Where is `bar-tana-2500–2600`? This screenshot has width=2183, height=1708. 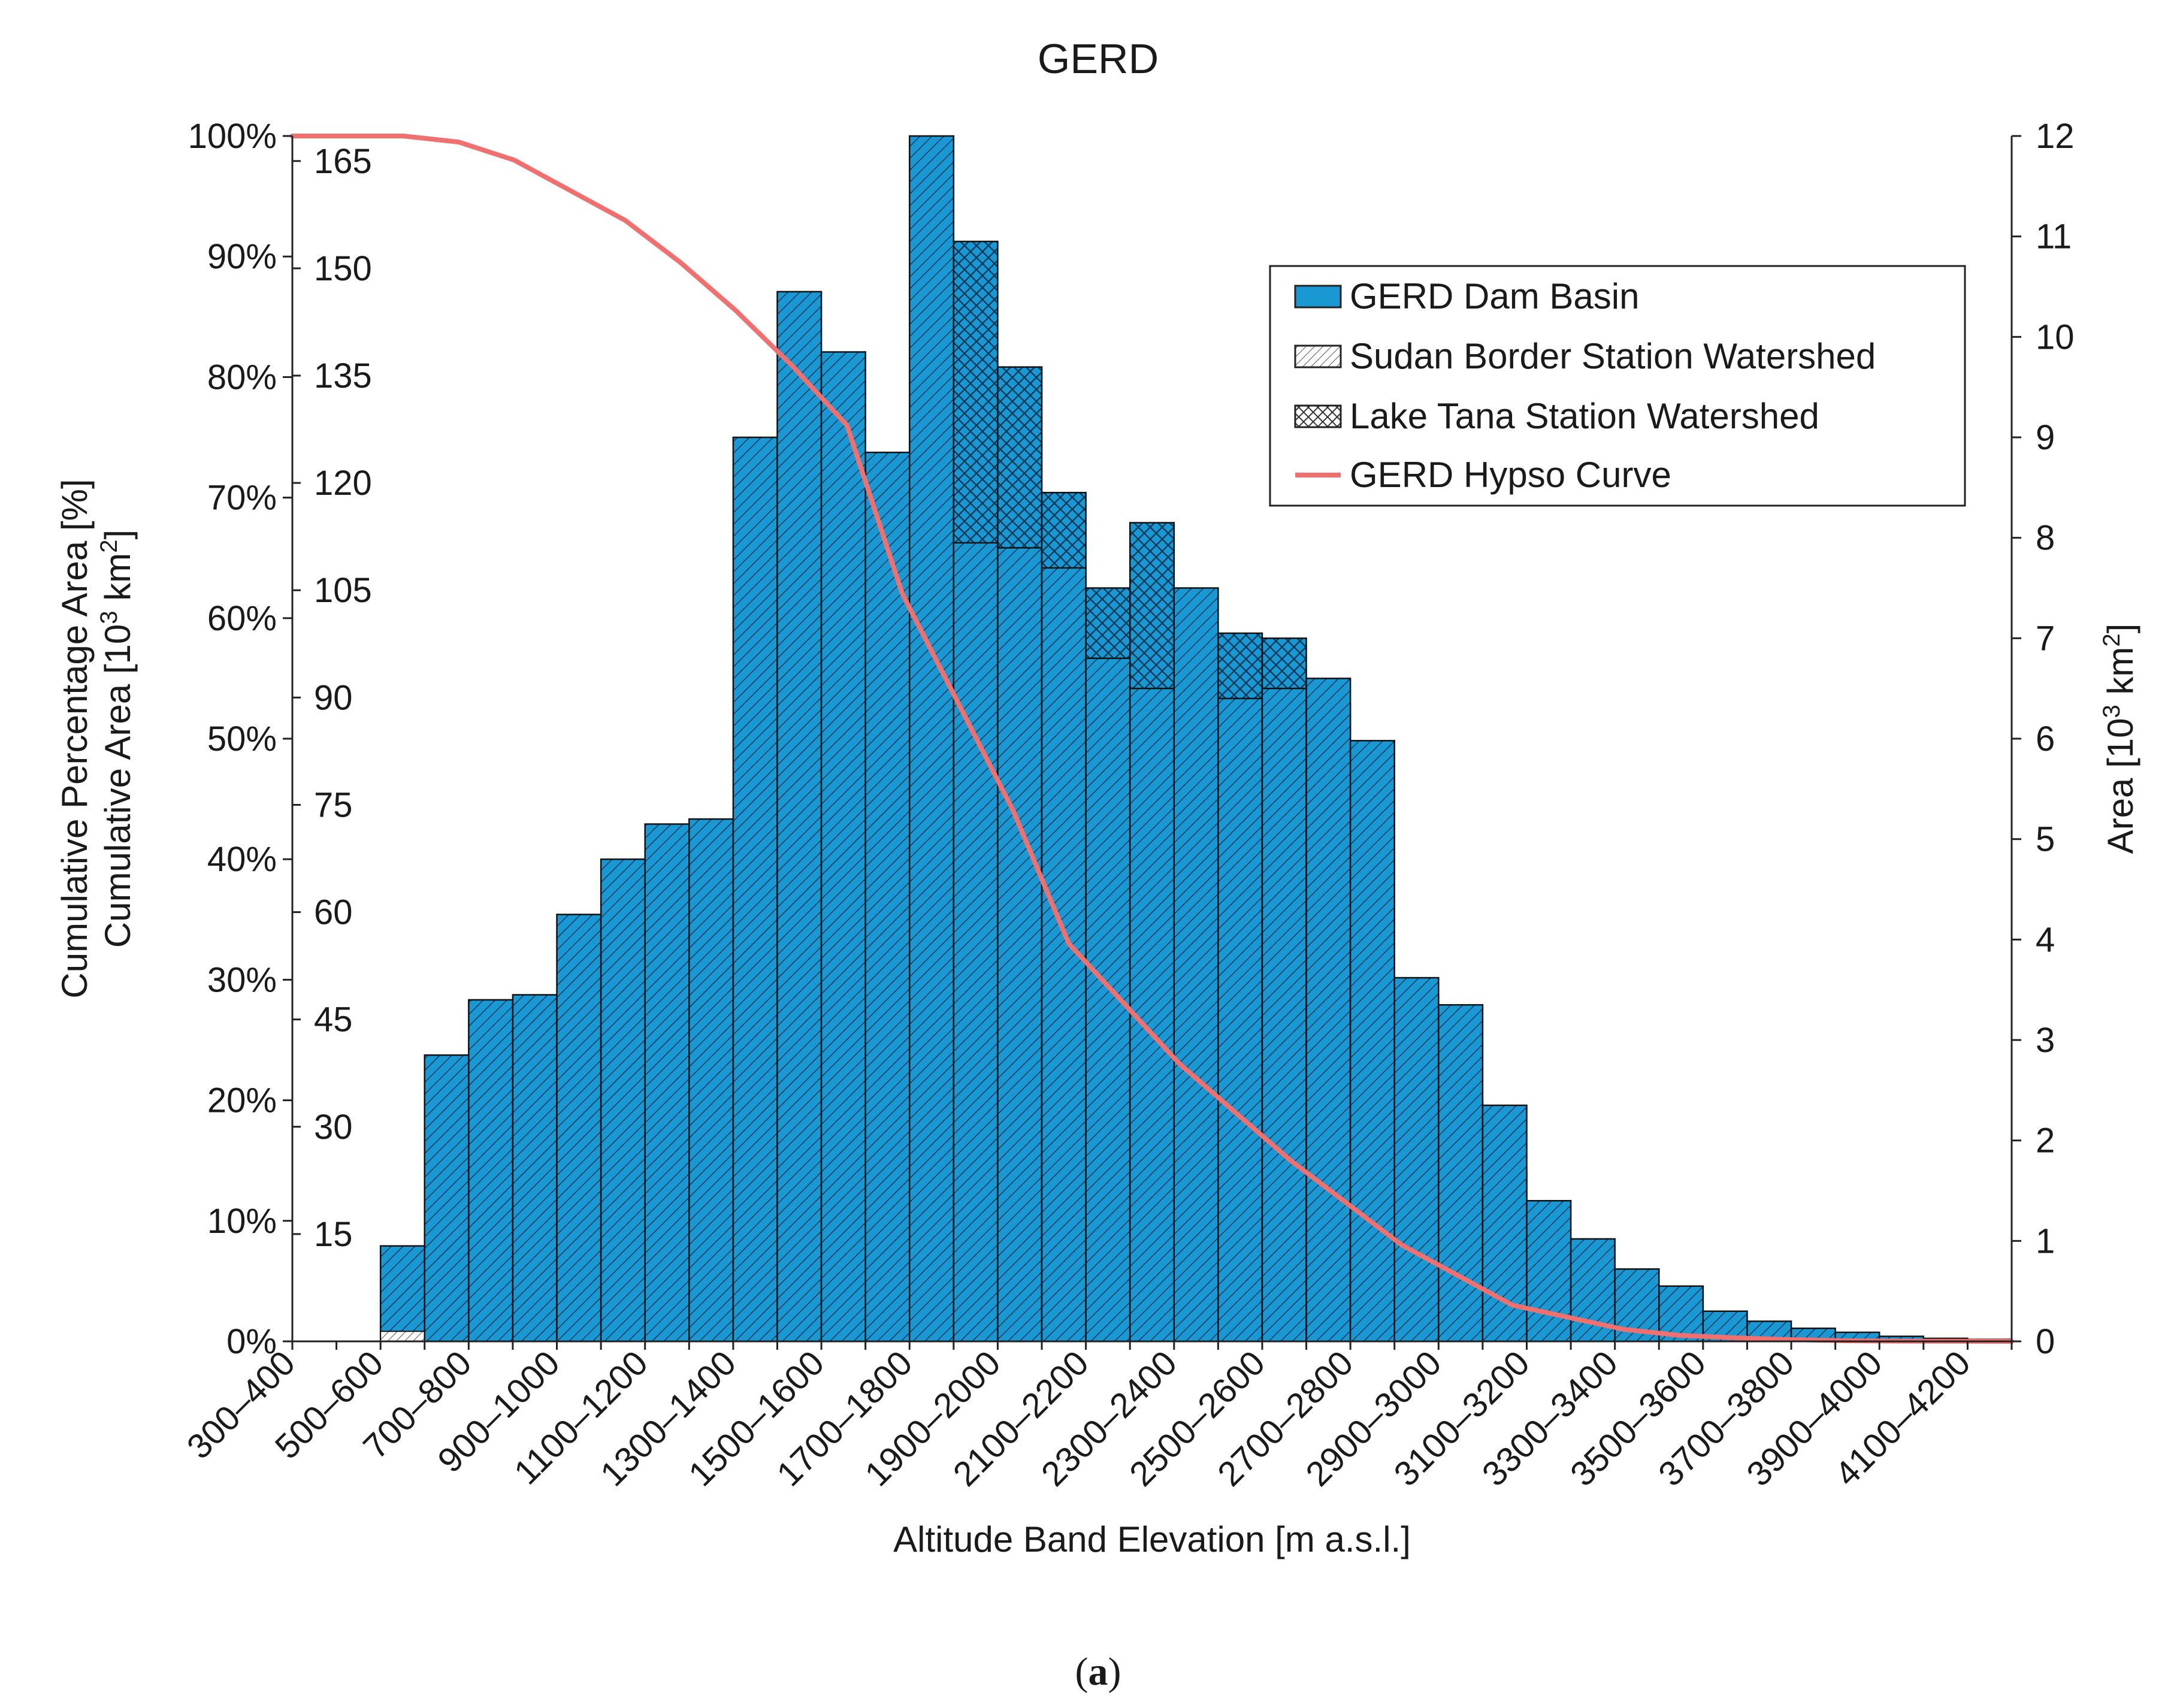 bar-tana-2500–2600 is located at coordinates (1284, 1015).